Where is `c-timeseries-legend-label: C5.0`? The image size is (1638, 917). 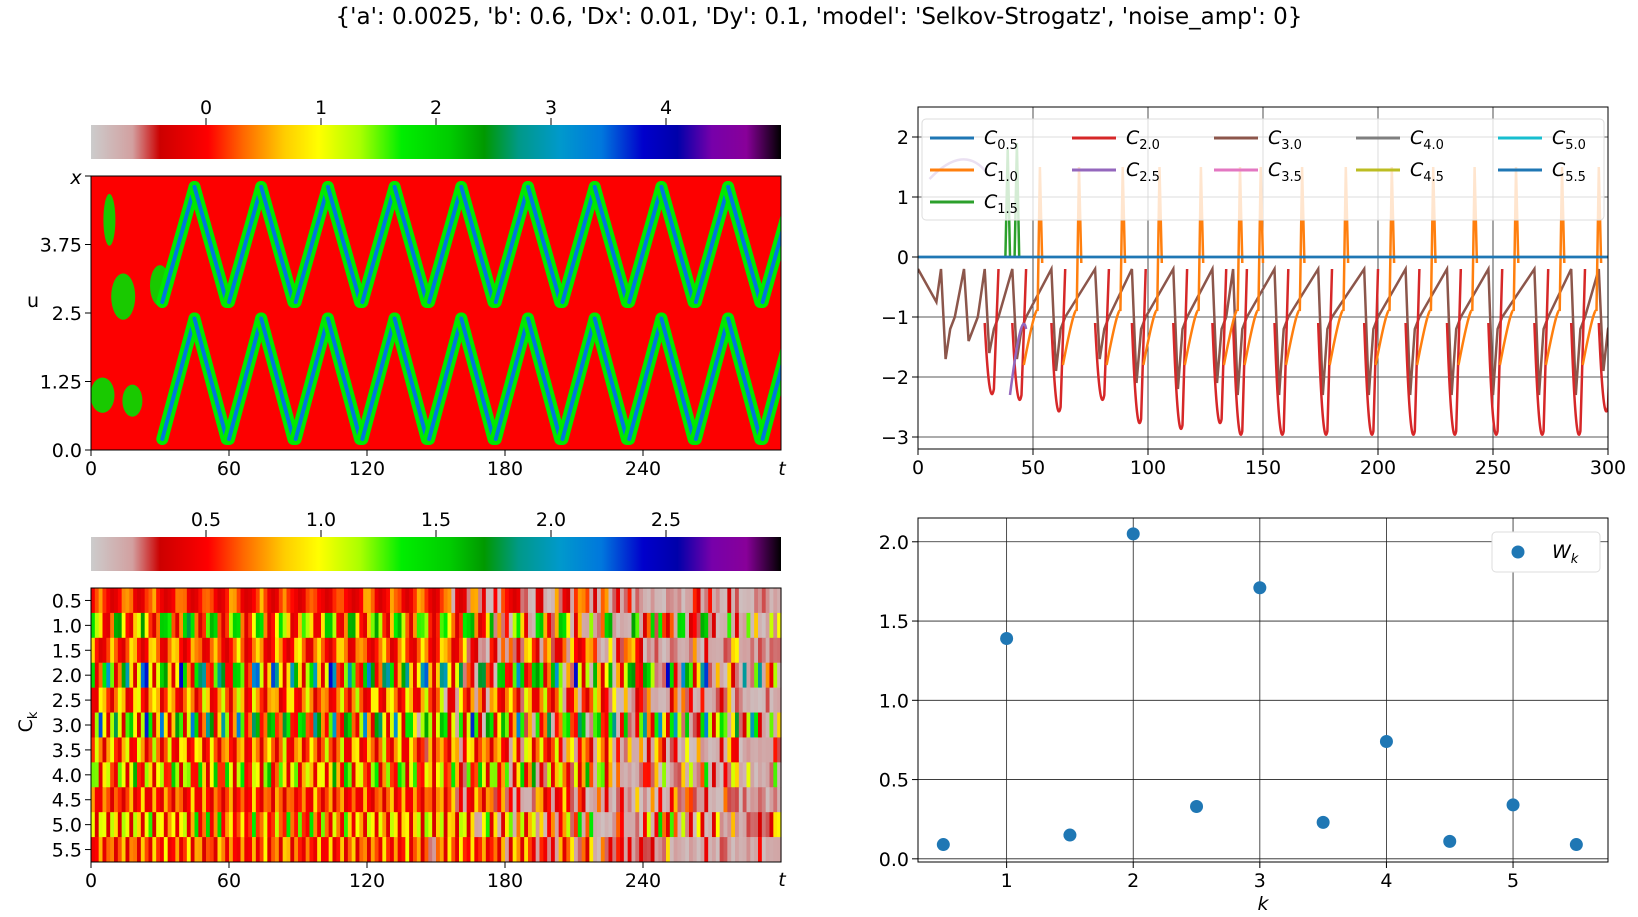 c-timeseries-legend-label: C5.0 is located at coordinates (1569, 140).